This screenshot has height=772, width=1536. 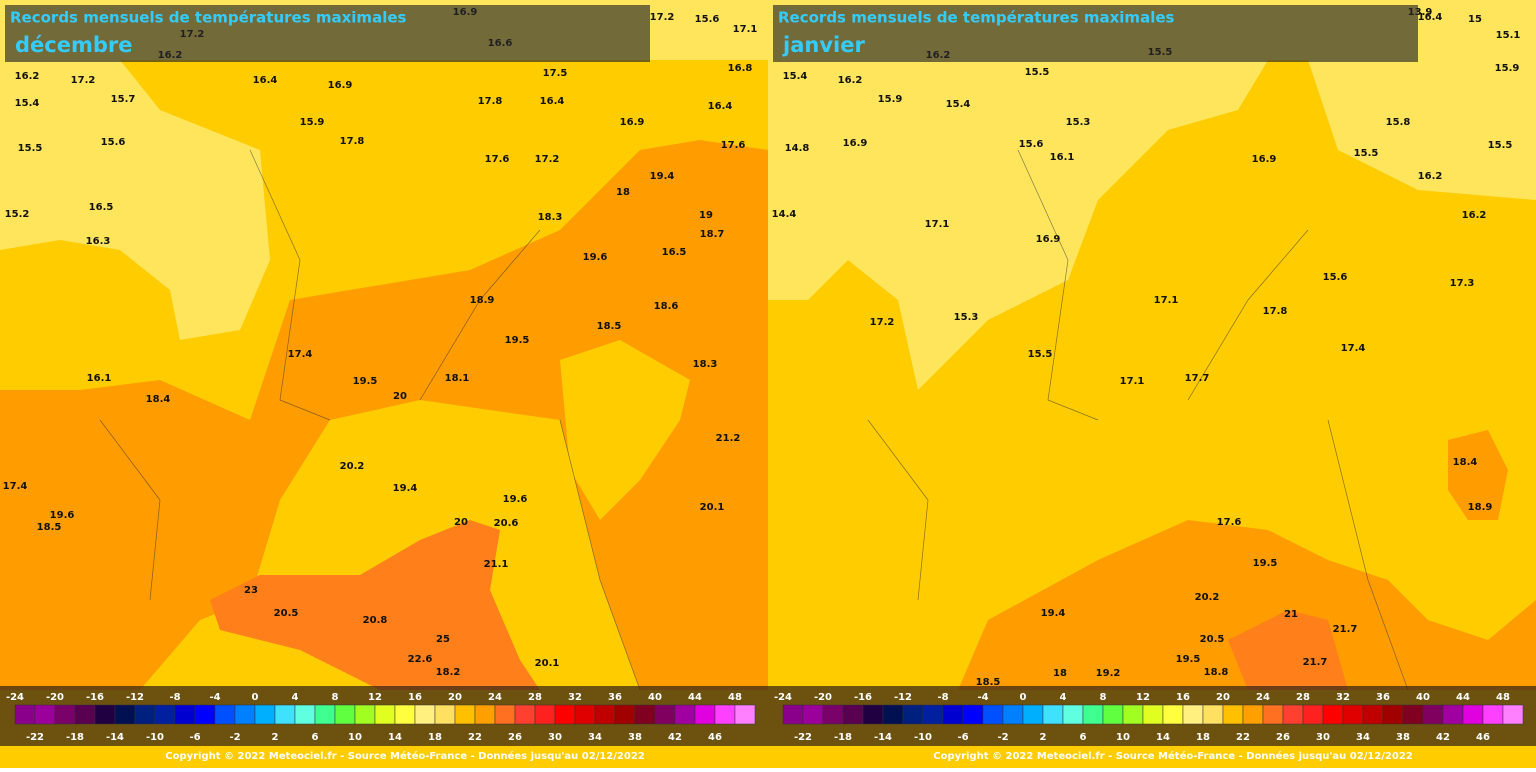 What do you see at coordinates (457, 378) in the screenshot?
I see `station-value: 18.1` at bounding box center [457, 378].